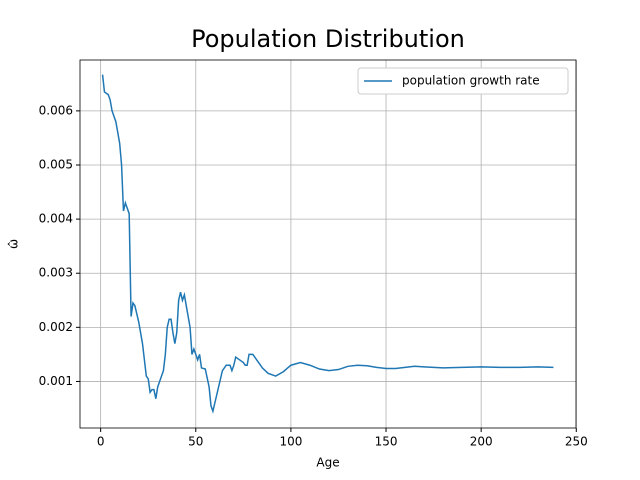 The height and width of the screenshot is (480, 640). What do you see at coordinates (101, 442) in the screenshot?
I see `x-tick-label: 0` at bounding box center [101, 442].